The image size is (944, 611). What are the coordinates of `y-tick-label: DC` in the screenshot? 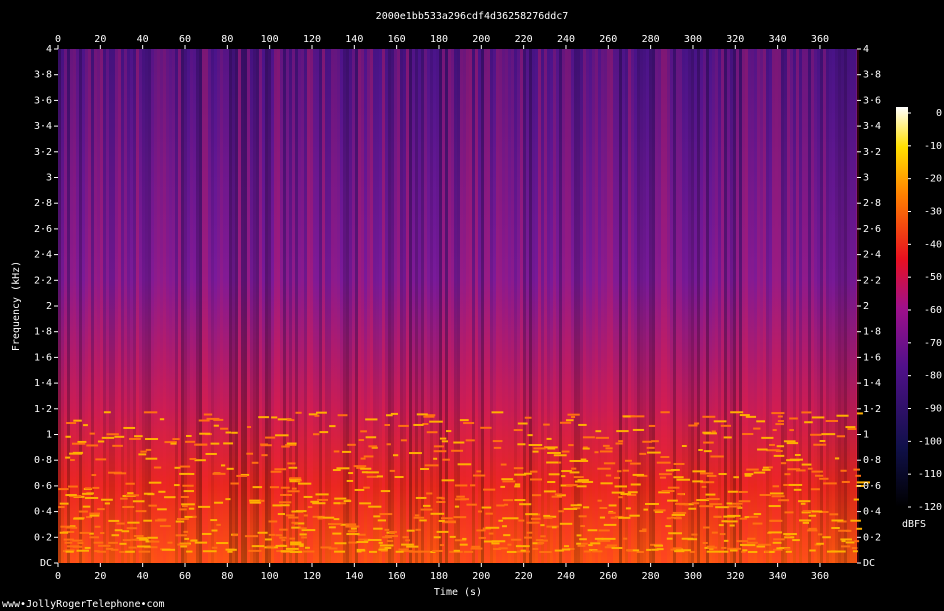 It's located at (869, 563).